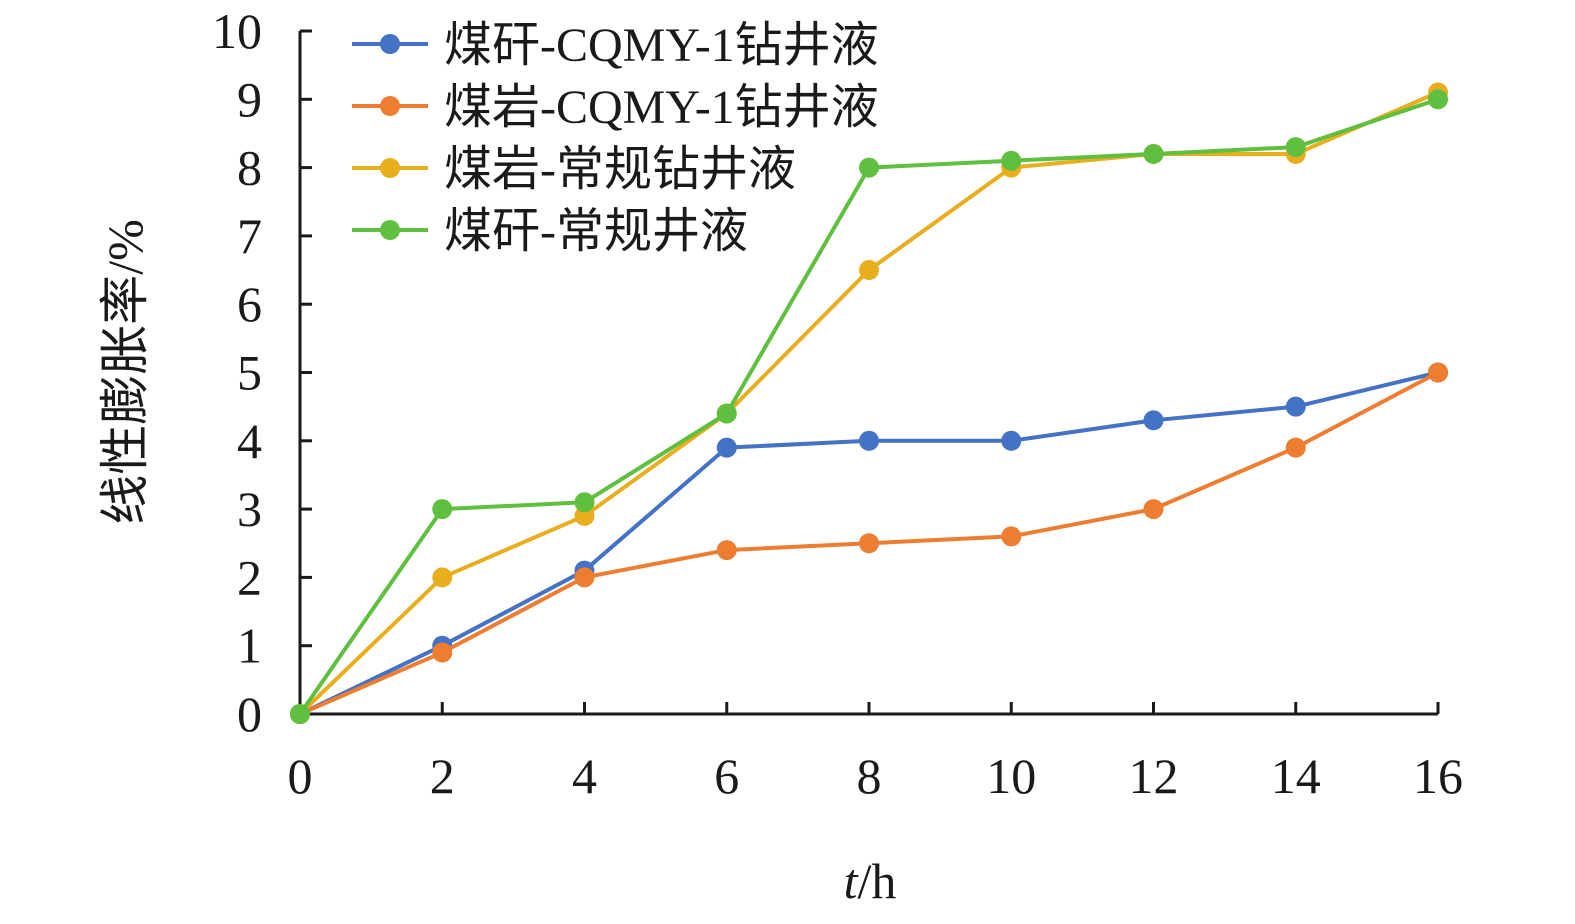 The height and width of the screenshot is (924, 1575). Describe the element at coordinates (249, 509) in the screenshot. I see `y-tick-label: 3` at that location.